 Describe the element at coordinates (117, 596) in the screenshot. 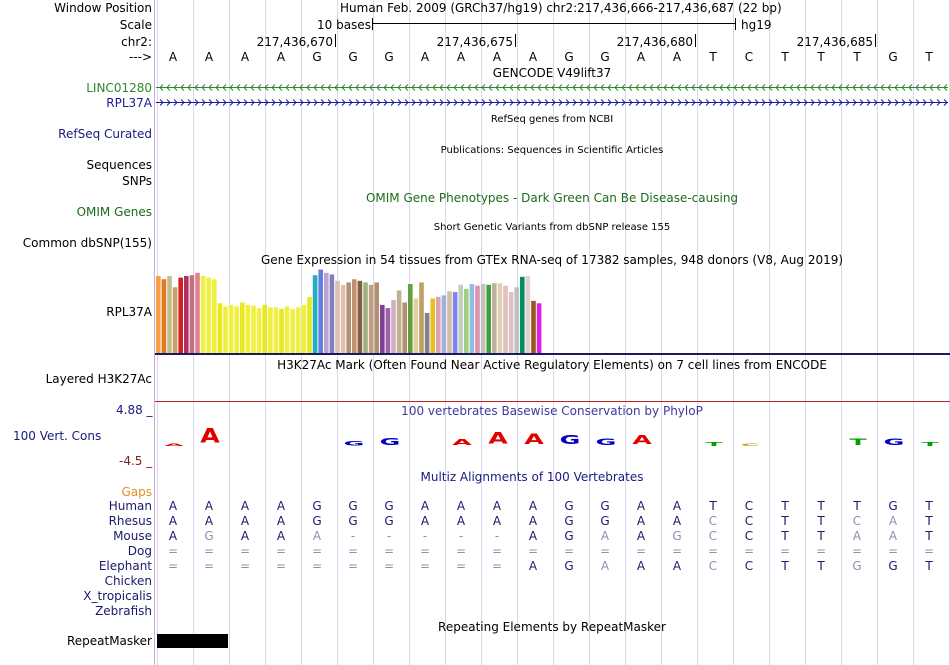

I see `species-label: X_tropicalis` at that location.